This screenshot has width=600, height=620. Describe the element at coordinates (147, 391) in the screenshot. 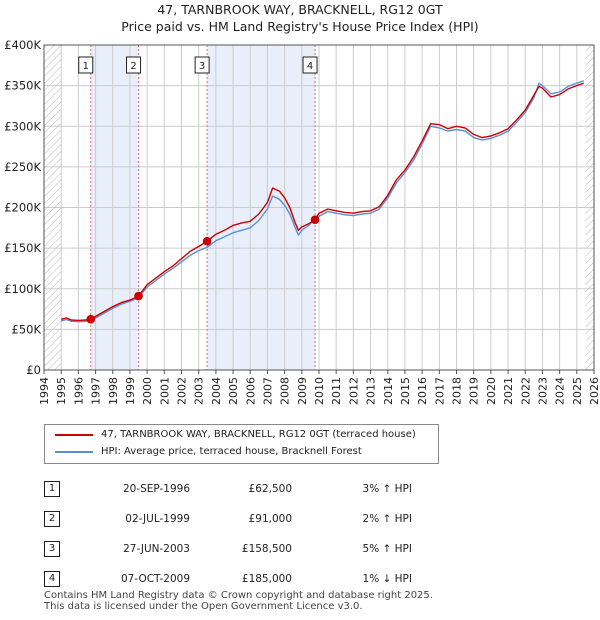

I see `x-tick-label: 2000` at that location.